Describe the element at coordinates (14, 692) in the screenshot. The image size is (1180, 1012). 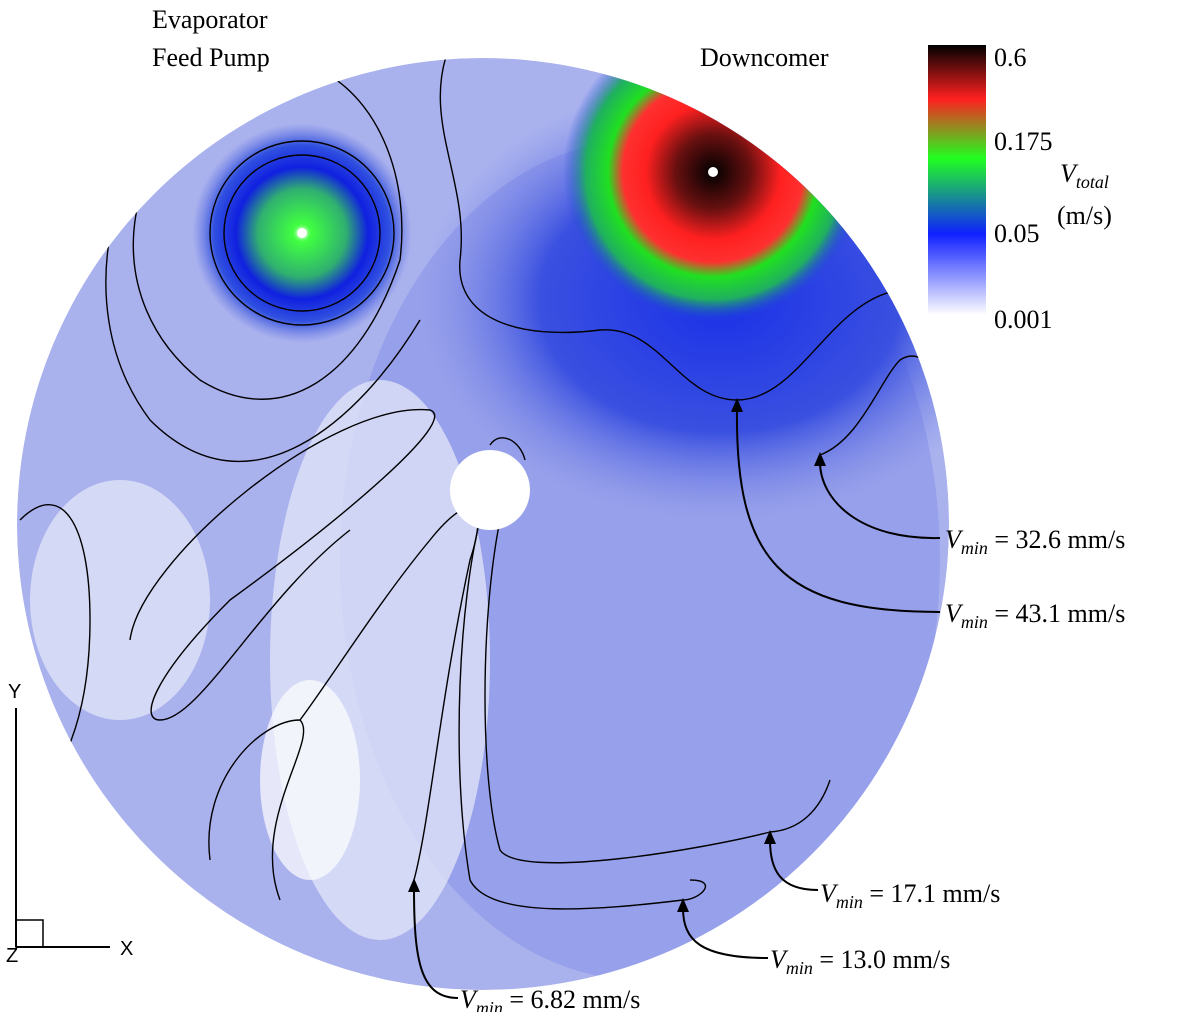
I see `axis-label: Y` at that location.